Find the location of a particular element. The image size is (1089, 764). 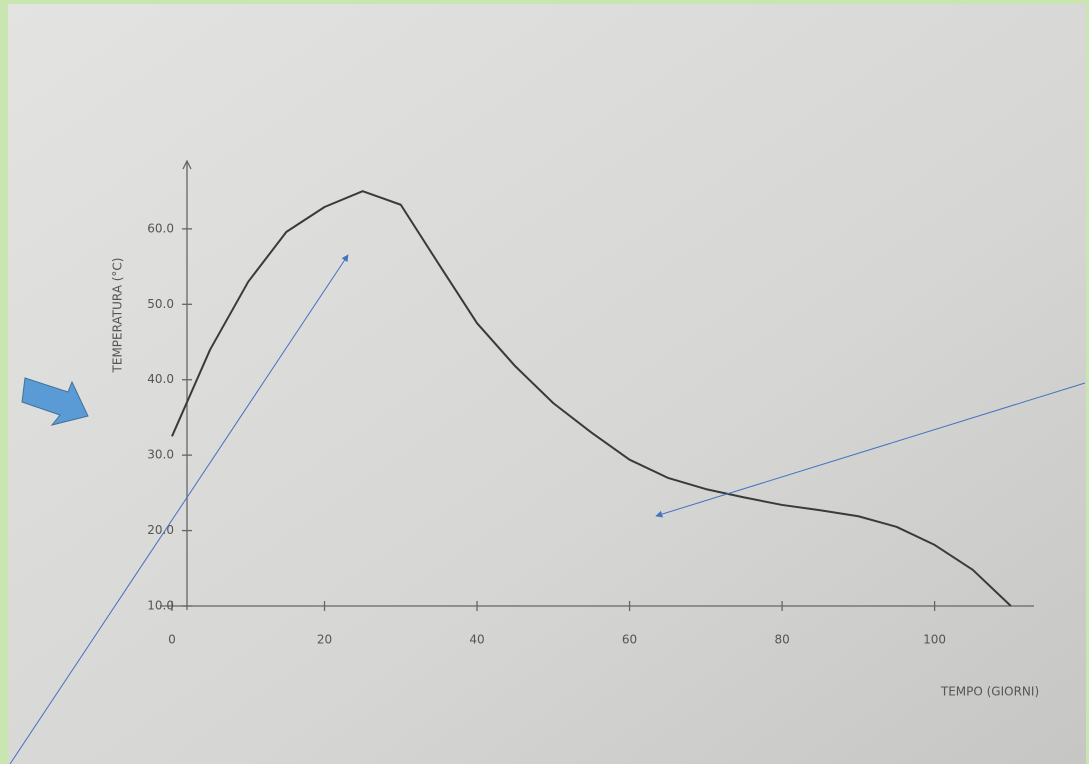

x-tick-label: 100 is located at coordinates (934, 640).